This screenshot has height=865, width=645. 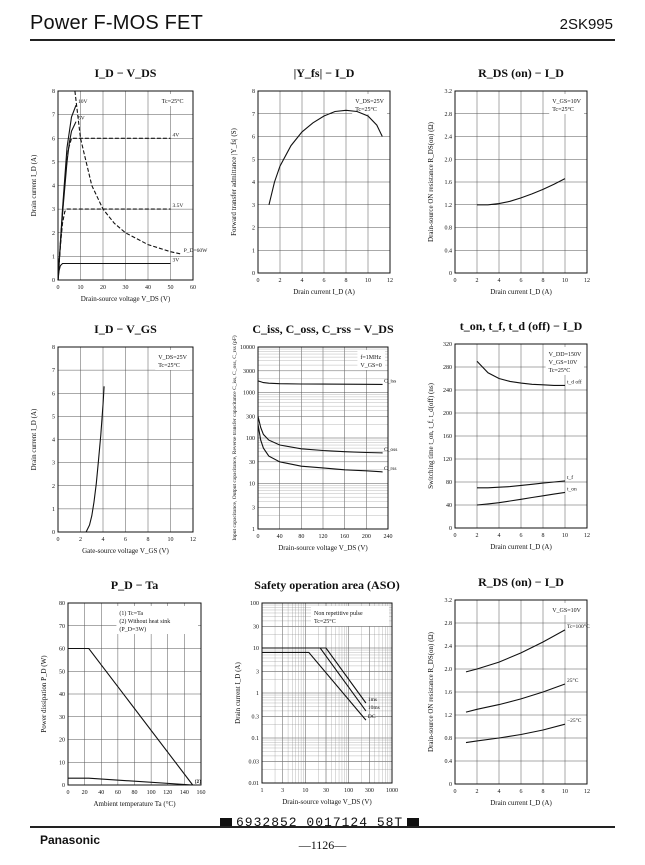 What do you see at coordinates (249, 372) in the screenshot?
I see `y-tick-label: 3000` at bounding box center [249, 372].